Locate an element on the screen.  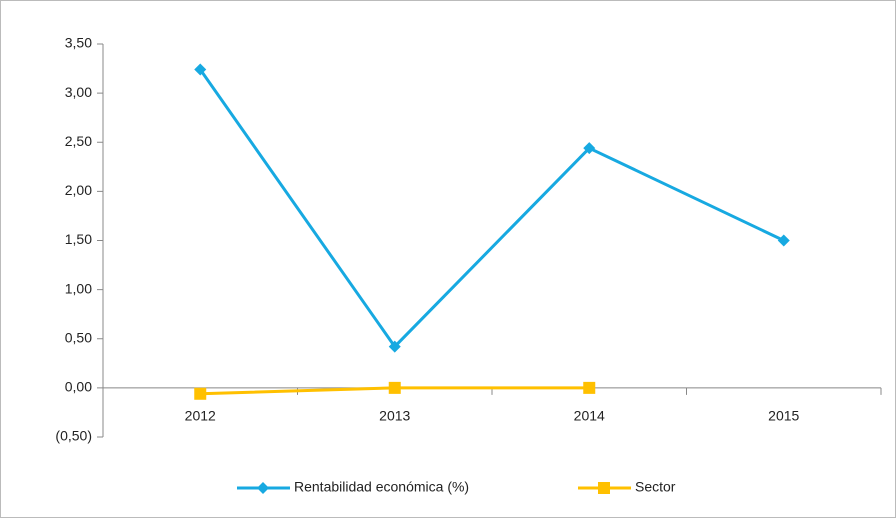
legend-label: Sector is located at coordinates (655, 487).